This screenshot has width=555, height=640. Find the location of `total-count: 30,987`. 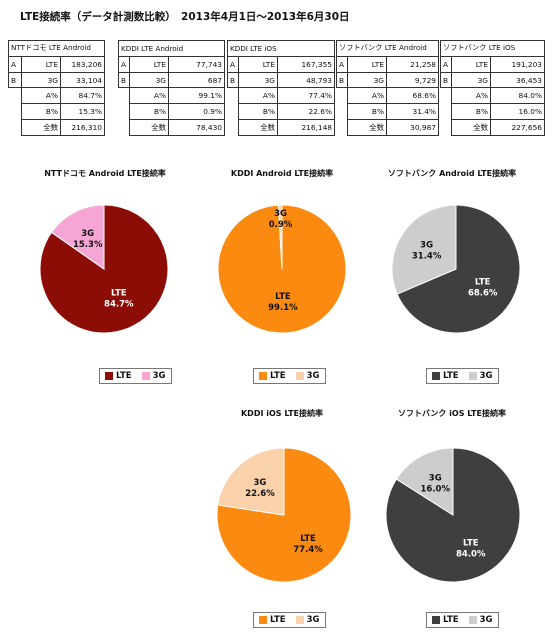

total-count: 30,987 is located at coordinates (412, 127).